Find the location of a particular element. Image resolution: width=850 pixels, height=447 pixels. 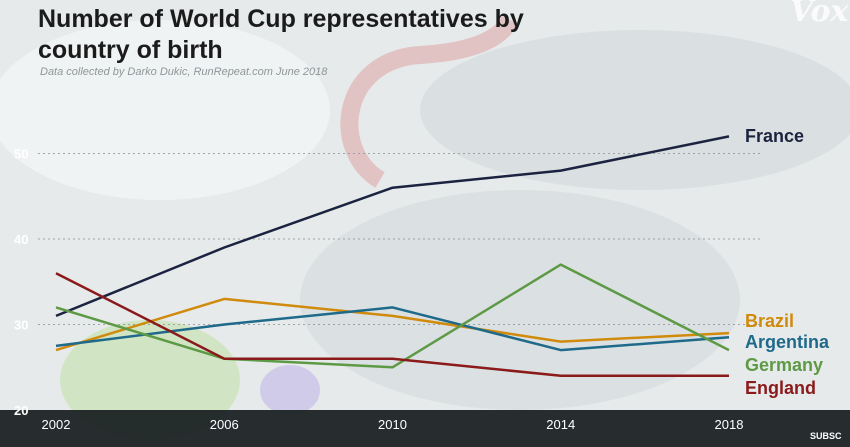

x-tick-label: 2006 is located at coordinates (224, 424).